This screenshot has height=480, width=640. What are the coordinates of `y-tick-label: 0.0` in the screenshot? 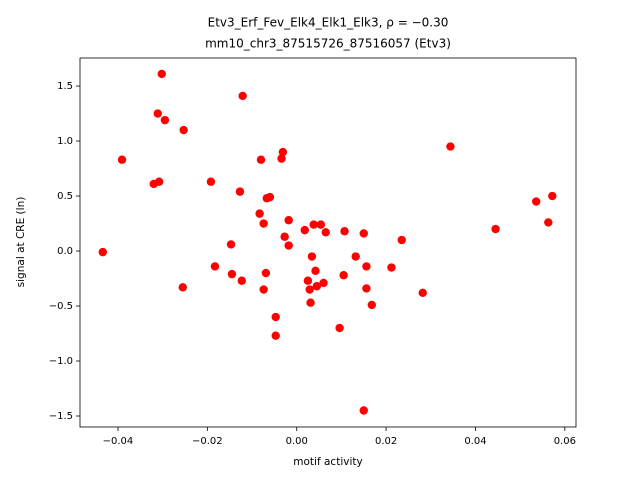 It's located at (65, 251).